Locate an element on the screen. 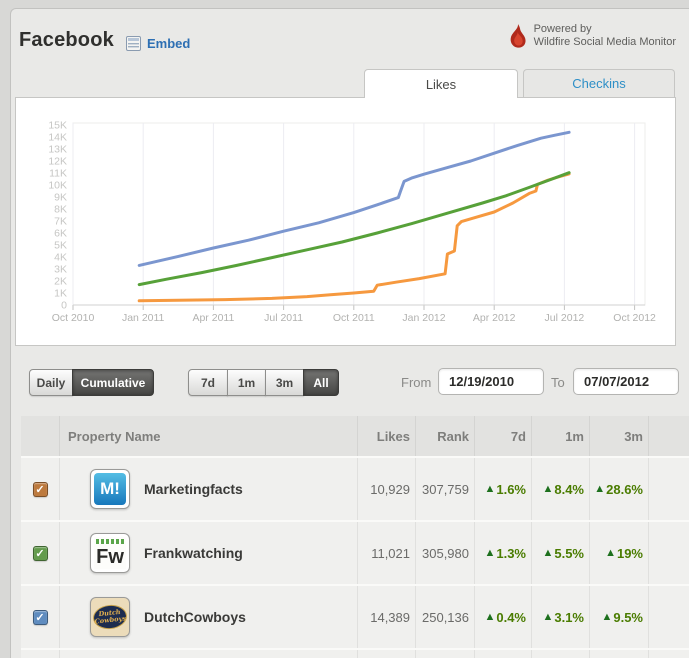 The height and width of the screenshot is (658, 689). svg-text: 1K is located at coordinates (60, 294).